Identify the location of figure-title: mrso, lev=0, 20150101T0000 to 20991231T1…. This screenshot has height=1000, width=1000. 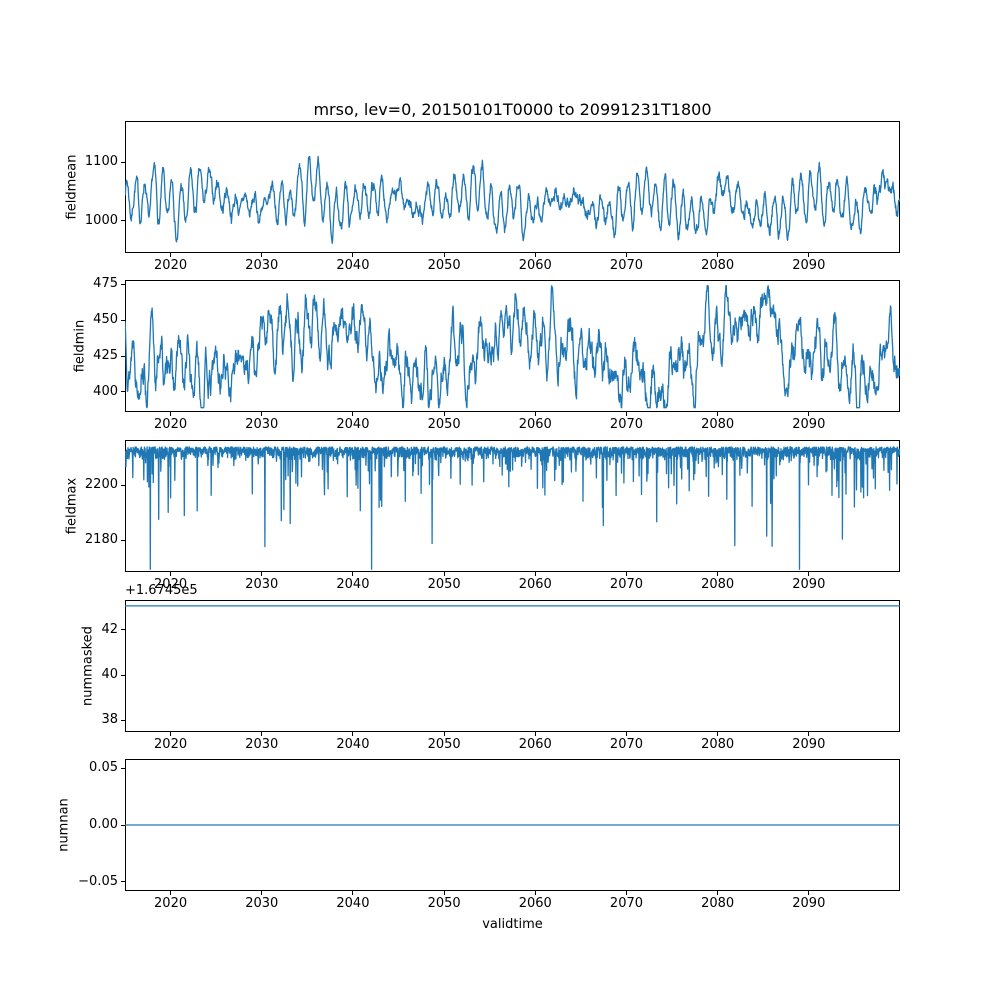
(512, 109).